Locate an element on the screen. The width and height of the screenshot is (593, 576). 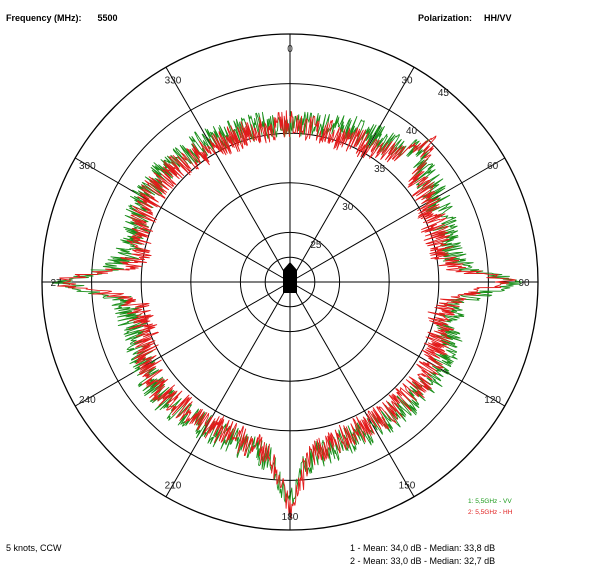
legend-entry-vv: 1: 5,5GHz - VV is located at coordinates (490, 501).